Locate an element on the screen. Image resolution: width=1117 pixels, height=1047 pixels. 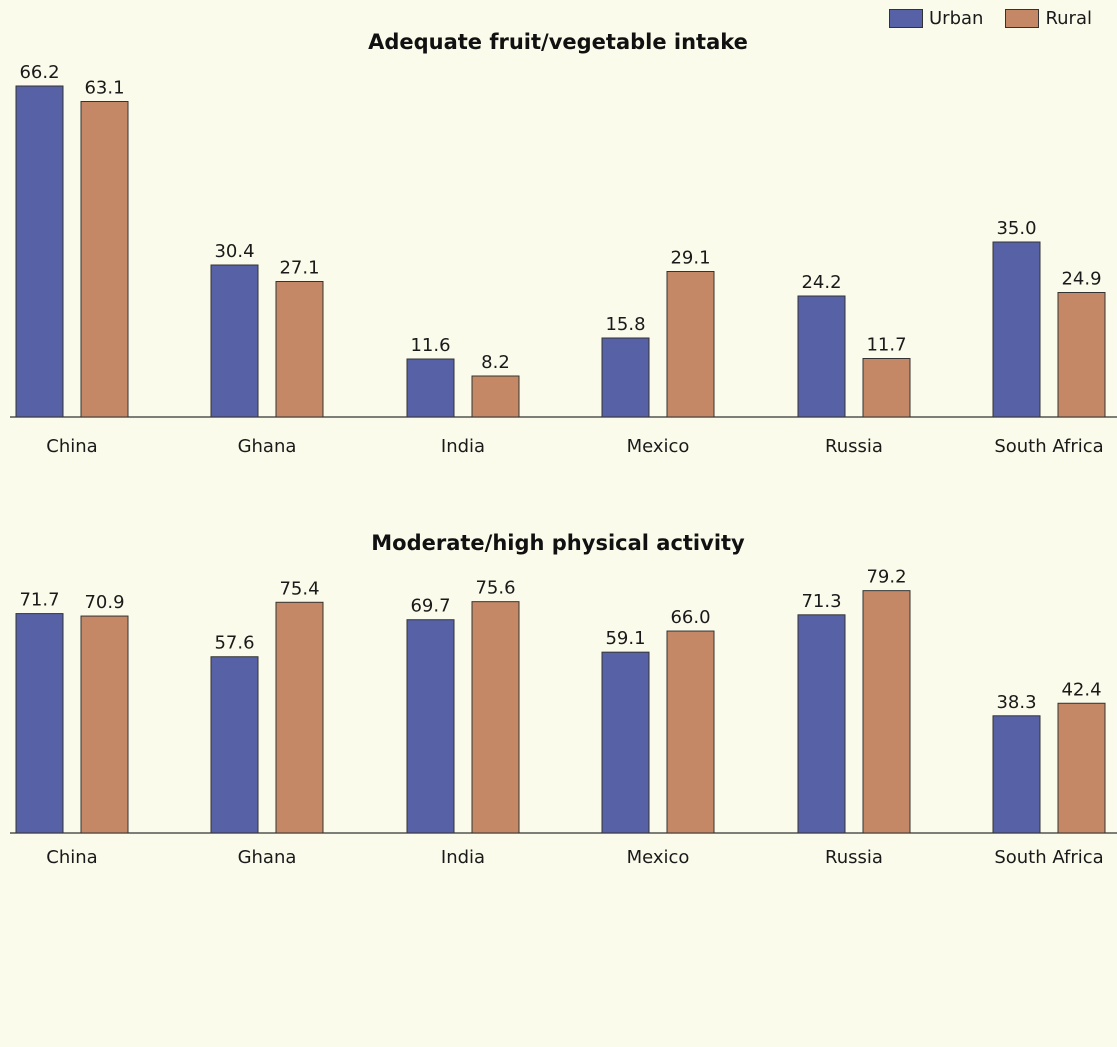
data-label: 11.7 is located at coordinates (886, 345).